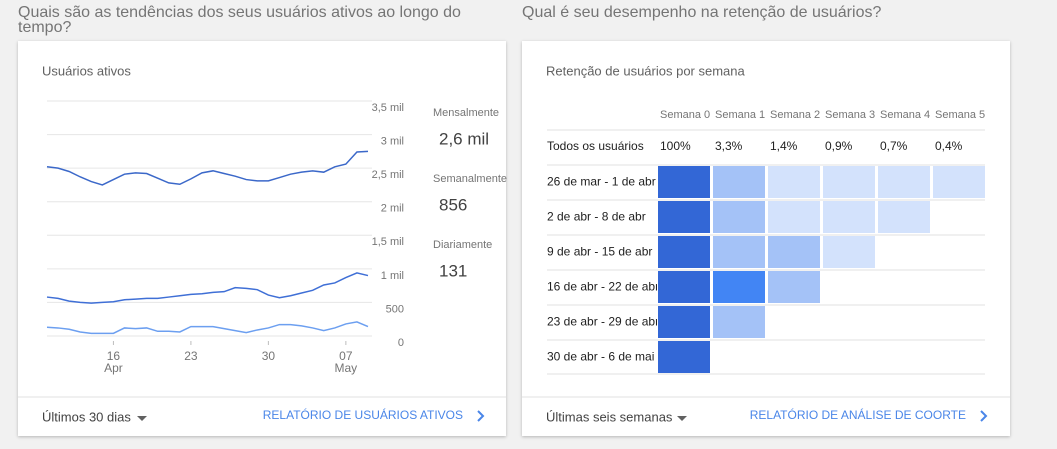  Describe the element at coordinates (905, 115) in the screenshot. I see `column-header: Semana 4` at that location.